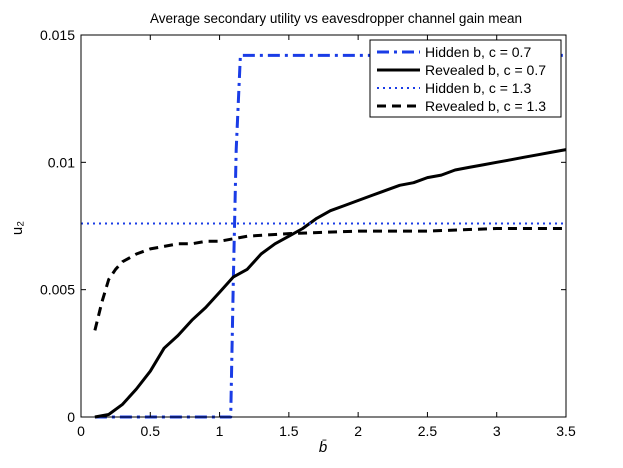 Image resolution: width=623 pixels, height=468 pixels. Describe the element at coordinates (323, 447) in the screenshot. I see `x-axis-label: b̄` at that location.